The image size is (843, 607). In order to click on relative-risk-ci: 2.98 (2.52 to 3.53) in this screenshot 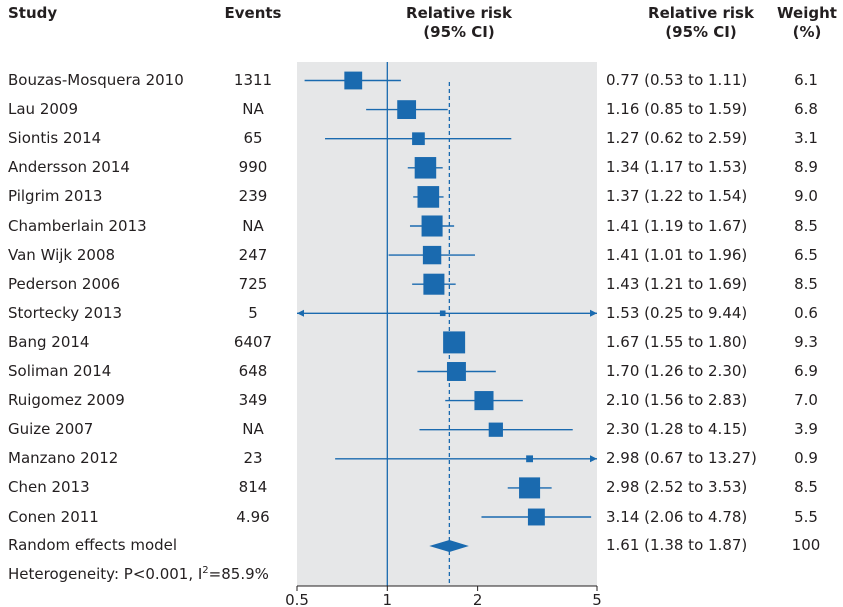, I will do `click(677, 487)`.